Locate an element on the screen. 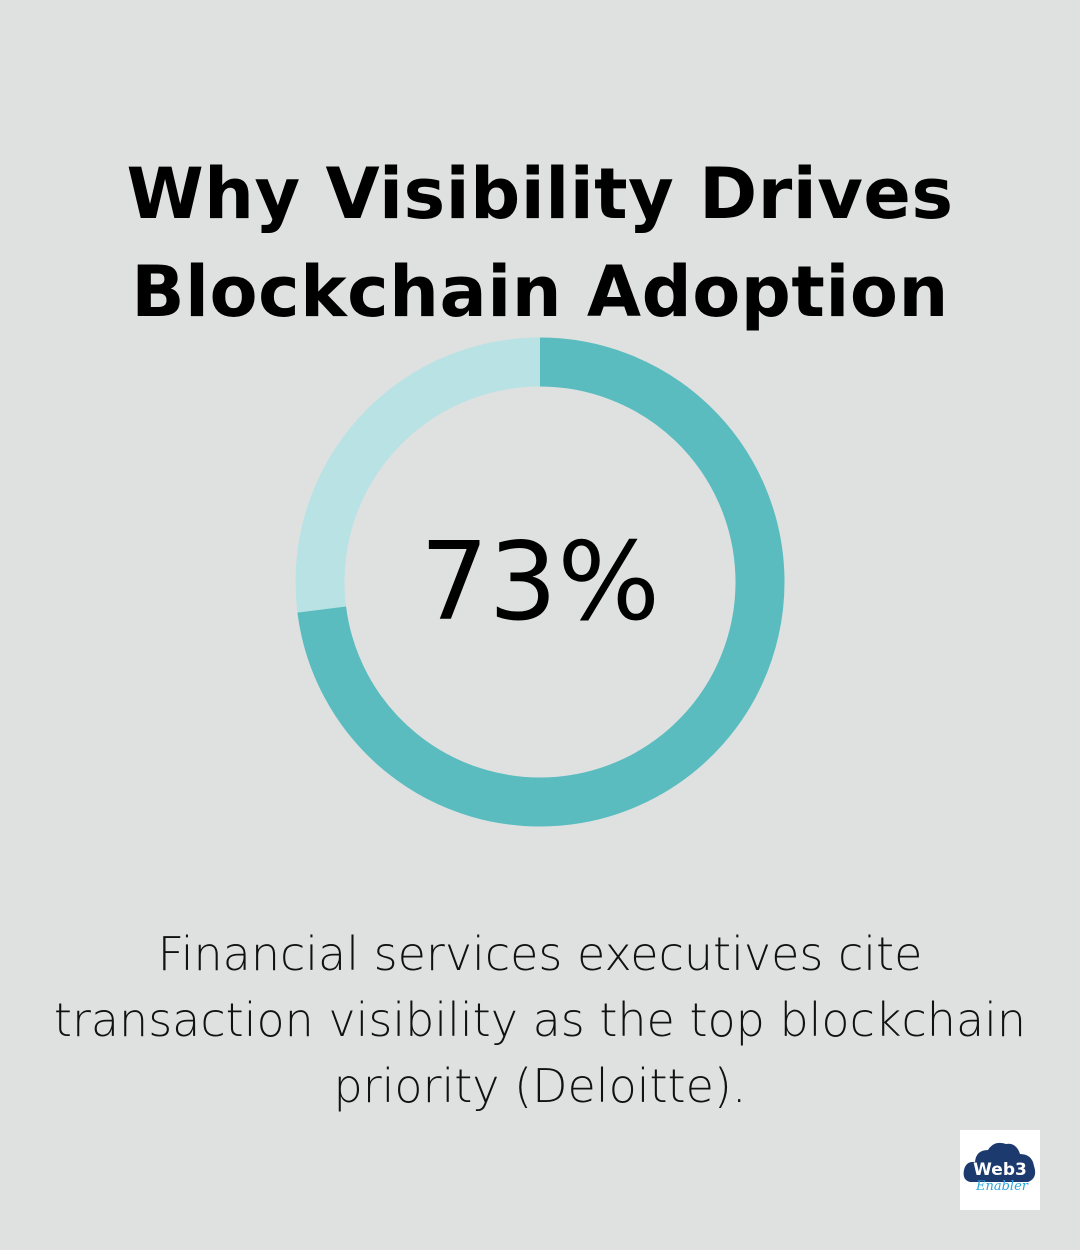  web3-enabler-logo: Web3 Enabler is located at coordinates (1000, 1170).